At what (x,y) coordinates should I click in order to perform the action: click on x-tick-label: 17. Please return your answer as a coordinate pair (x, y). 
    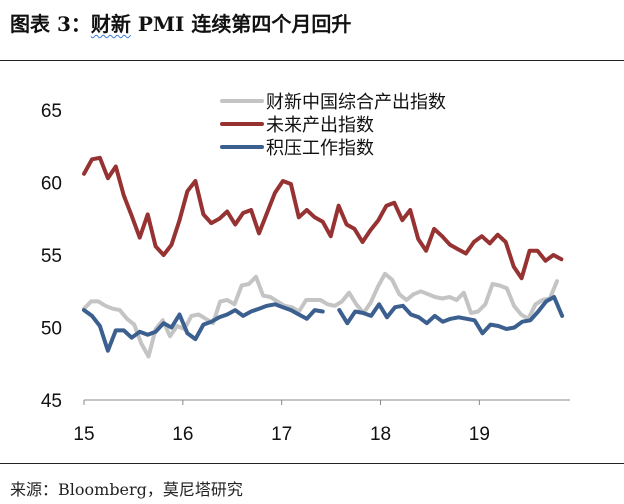
    Looking at the image, I should click on (281, 434).